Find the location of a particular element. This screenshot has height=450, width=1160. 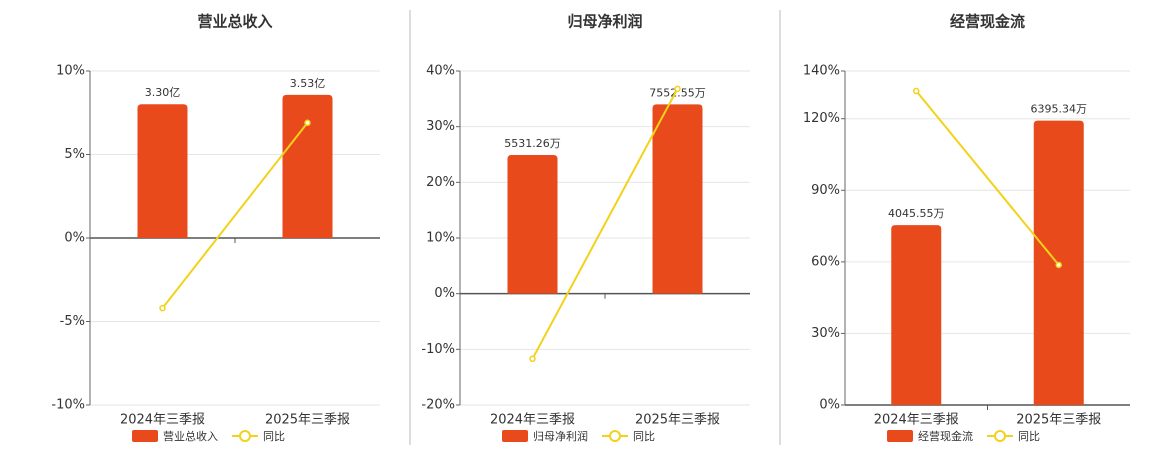

data-label: 4045.55万 is located at coordinates (916, 213).